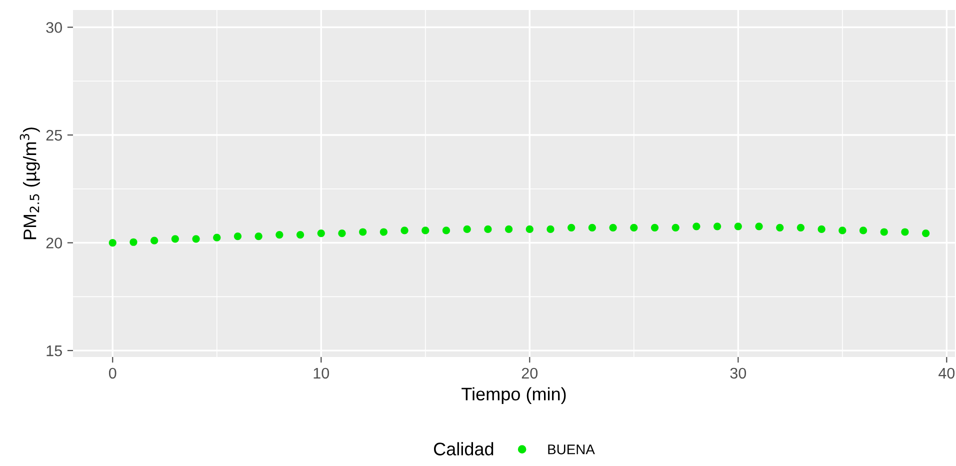  Describe the element at coordinates (30, 184) in the screenshot. I see `y-axis-title: PM$_{2.5}$ (µg/m$^{3}$)` at that location.